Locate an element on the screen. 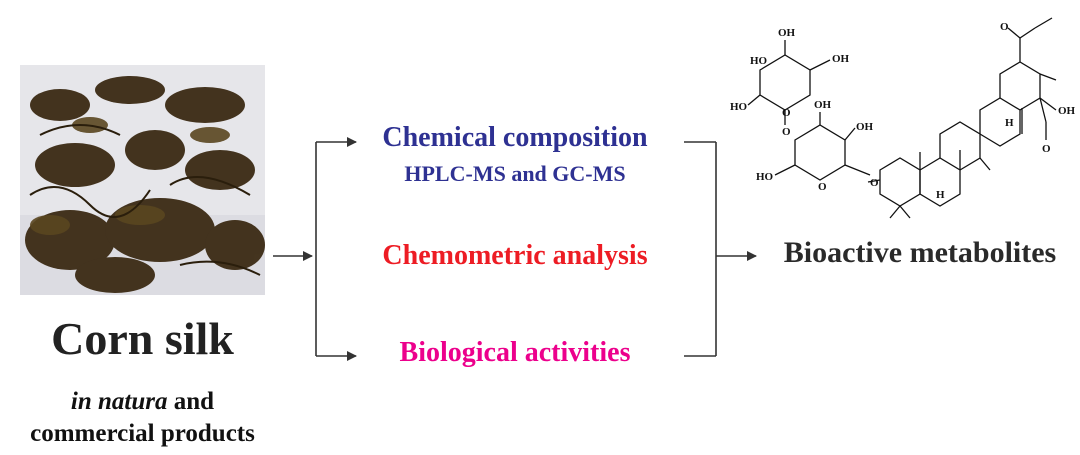  chemical-composition-label: Chemical composition is located at coordinates (515, 137).